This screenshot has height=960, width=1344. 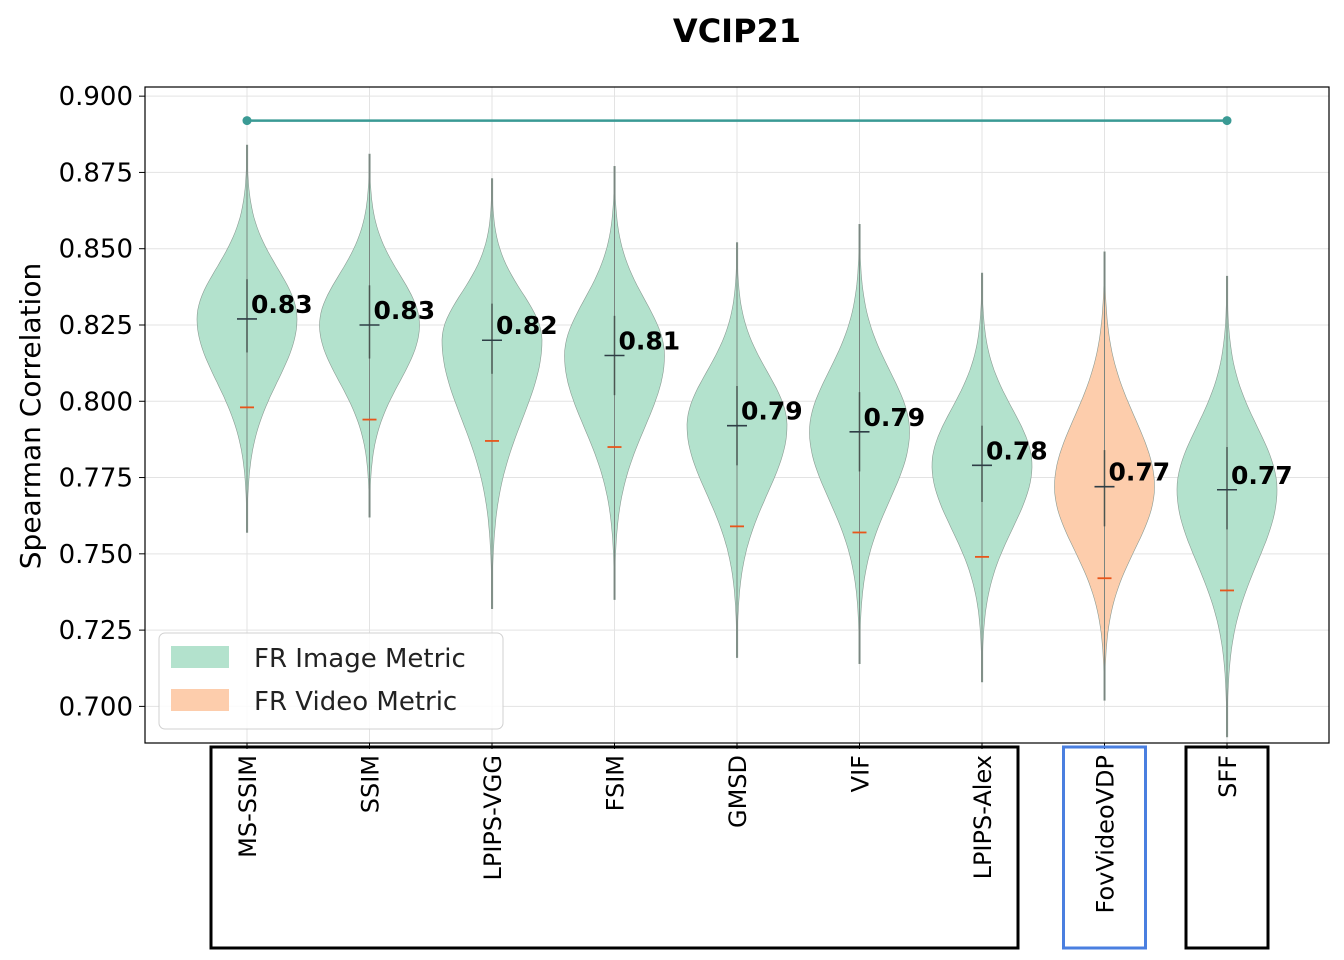 What do you see at coordinates (1017, 450) in the screenshot?
I see `mean-value-label: 0.78` at bounding box center [1017, 450].